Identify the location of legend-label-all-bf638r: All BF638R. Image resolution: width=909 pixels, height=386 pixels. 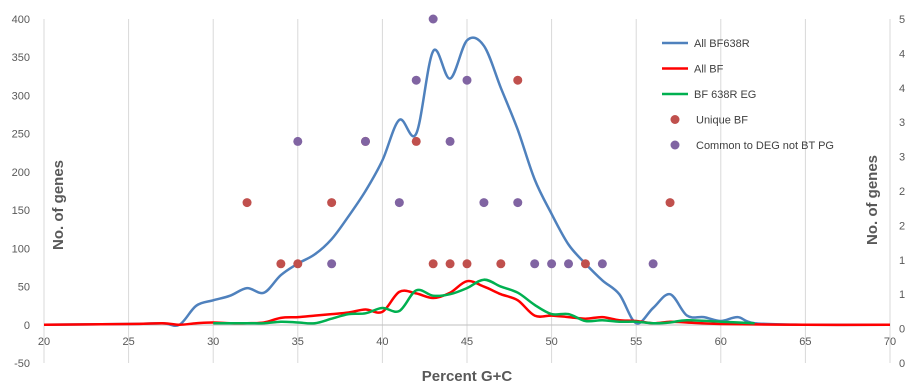
(722, 44).